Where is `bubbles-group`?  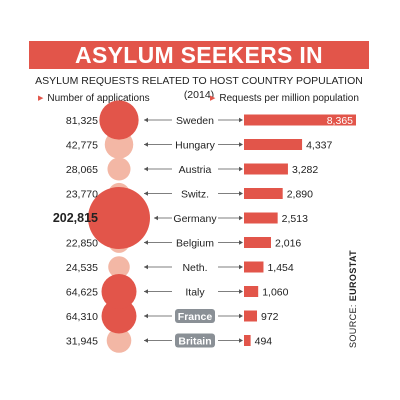
bubbles-group is located at coordinates (119, 226).